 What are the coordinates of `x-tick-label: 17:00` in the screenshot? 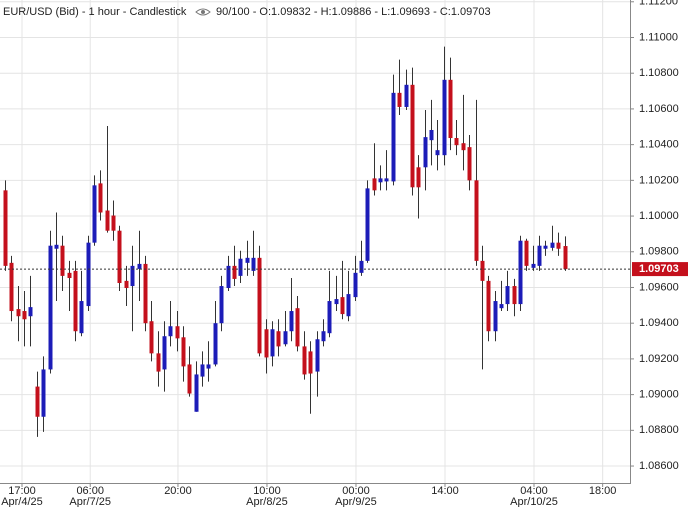 It's located at (22, 491).